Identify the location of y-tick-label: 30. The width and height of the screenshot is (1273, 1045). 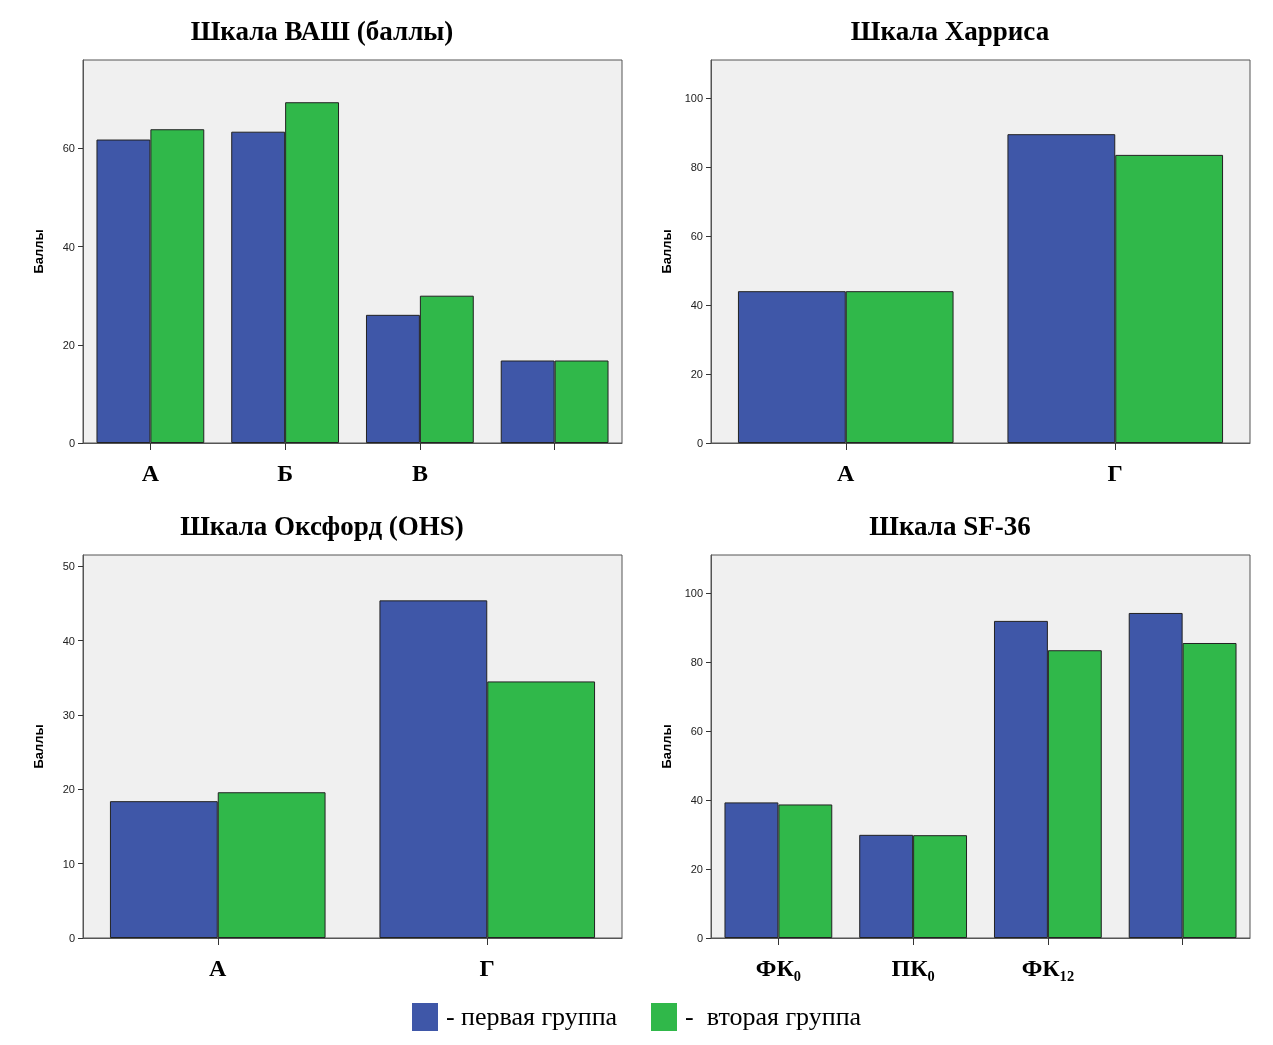
(68, 714).